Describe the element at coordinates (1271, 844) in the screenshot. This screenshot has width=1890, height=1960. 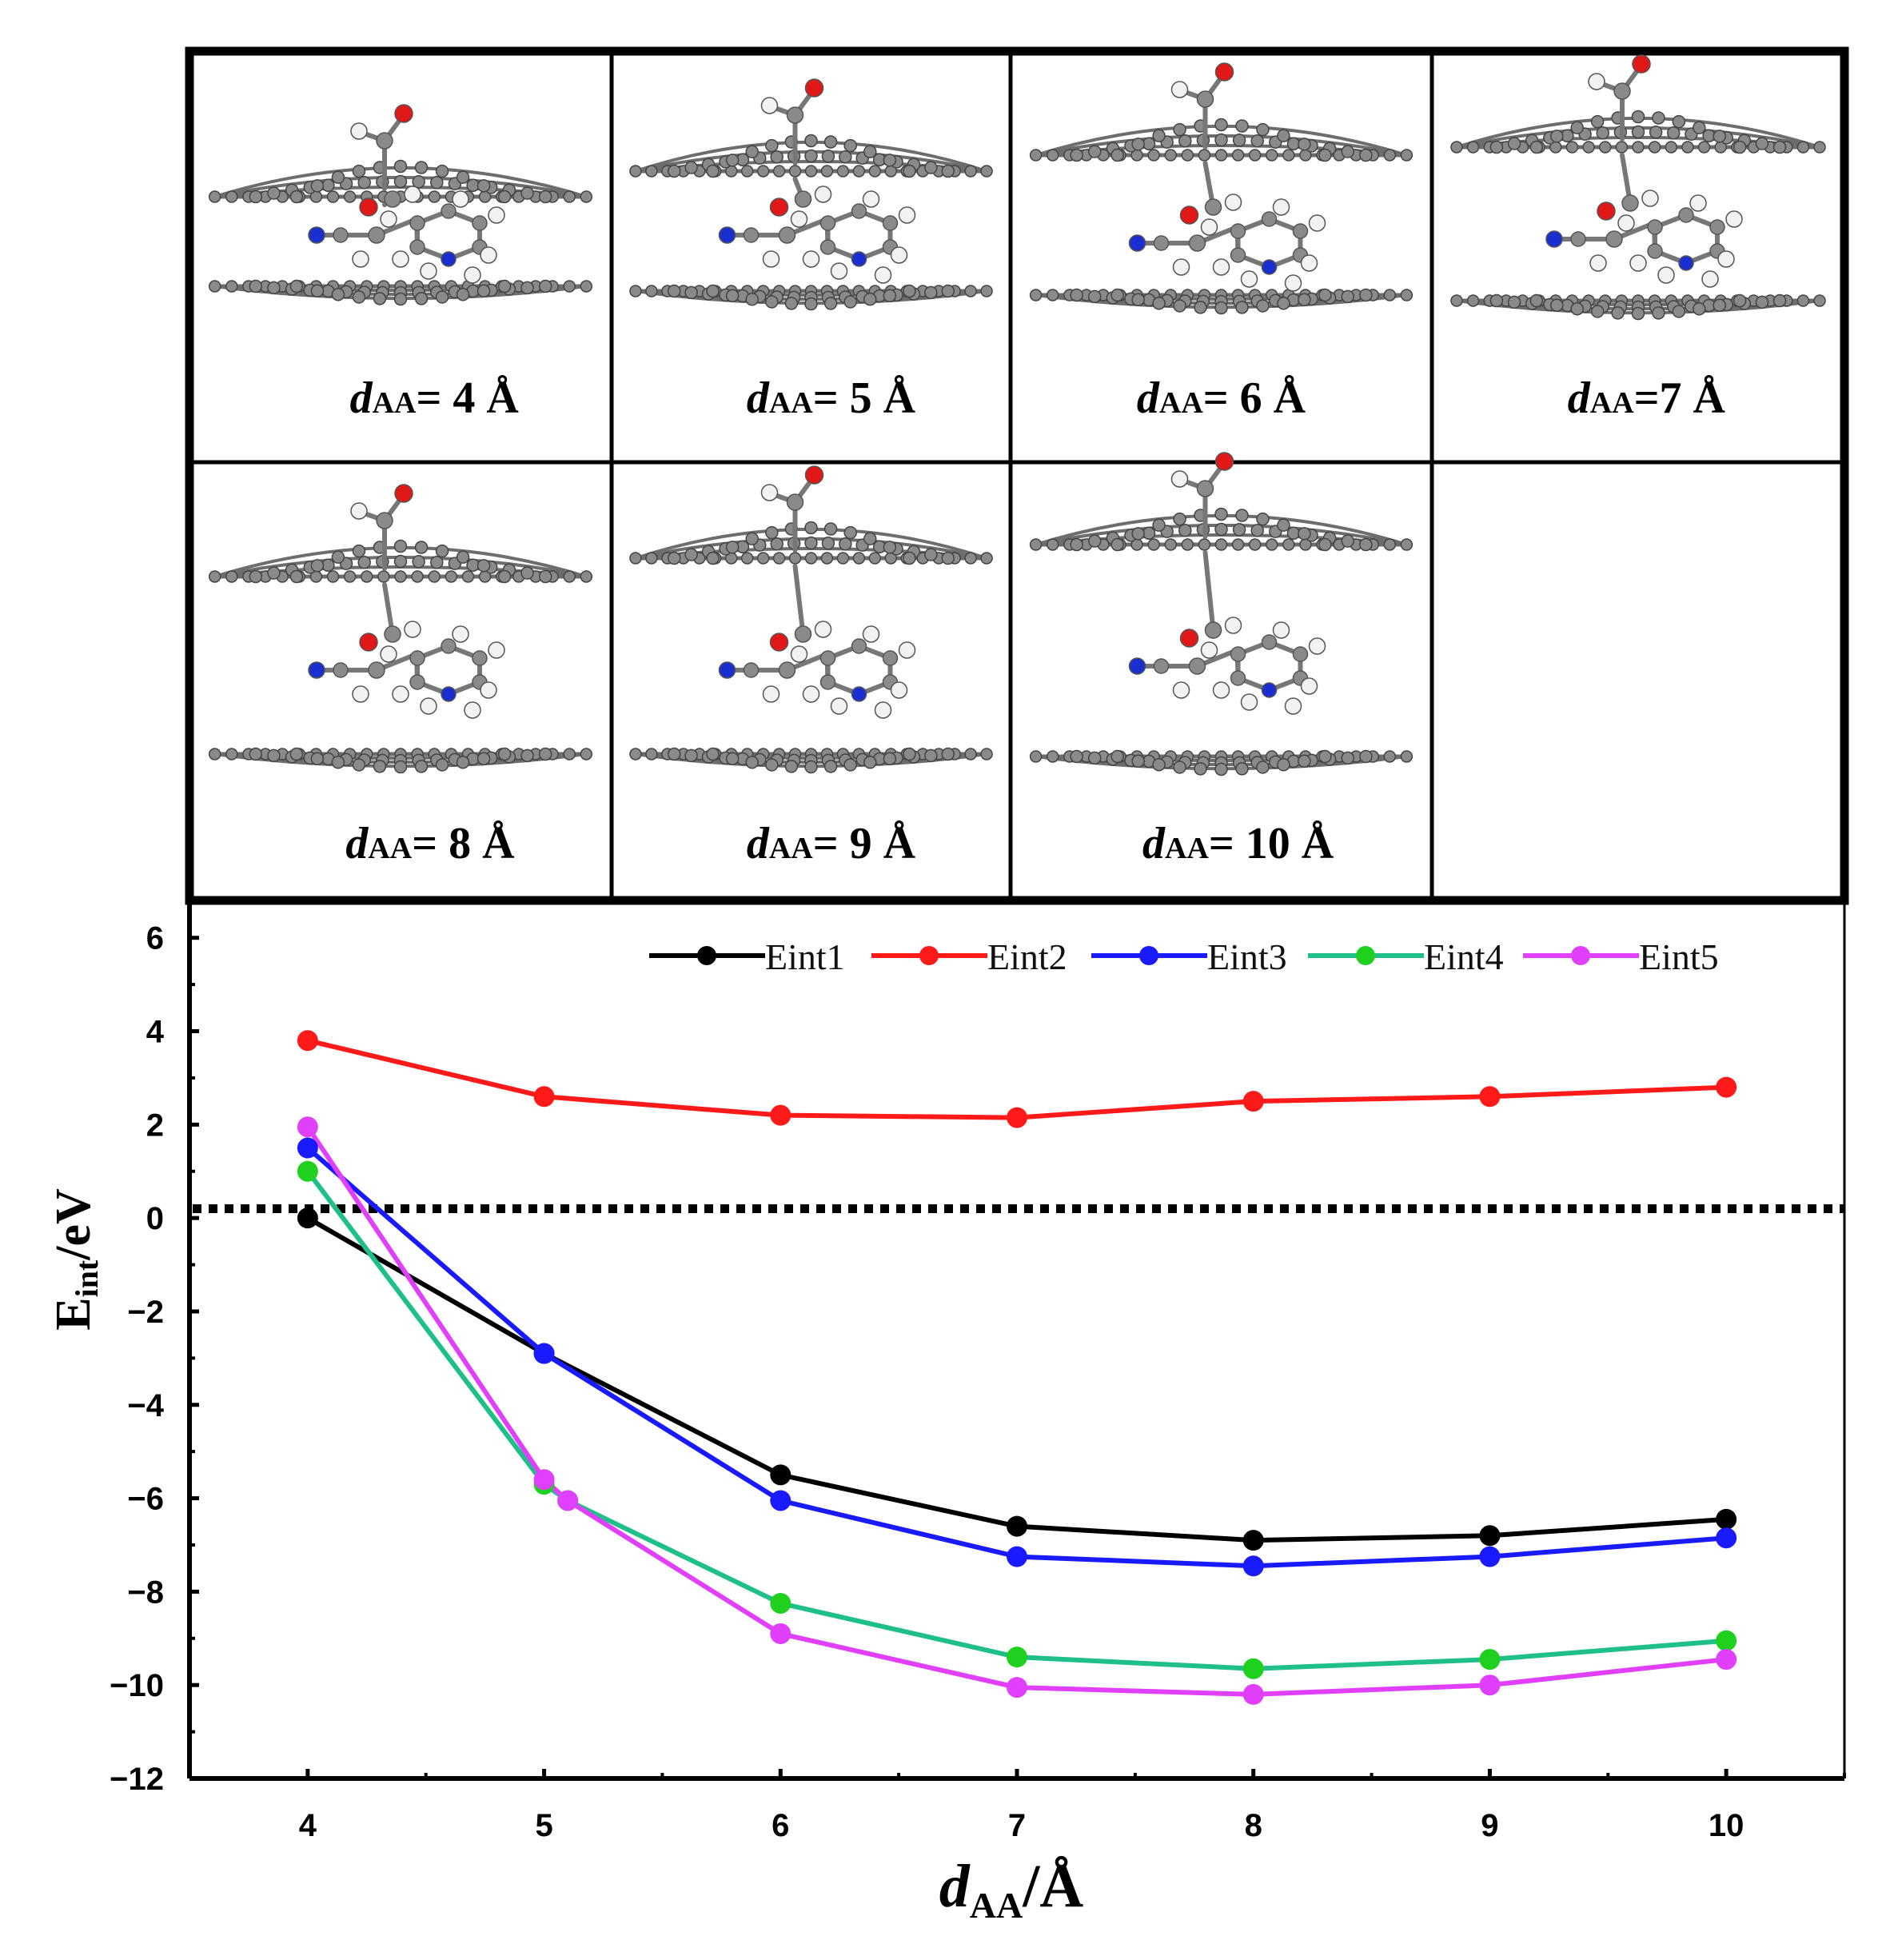
I see `panel-label-value: = 10 Å` at that location.